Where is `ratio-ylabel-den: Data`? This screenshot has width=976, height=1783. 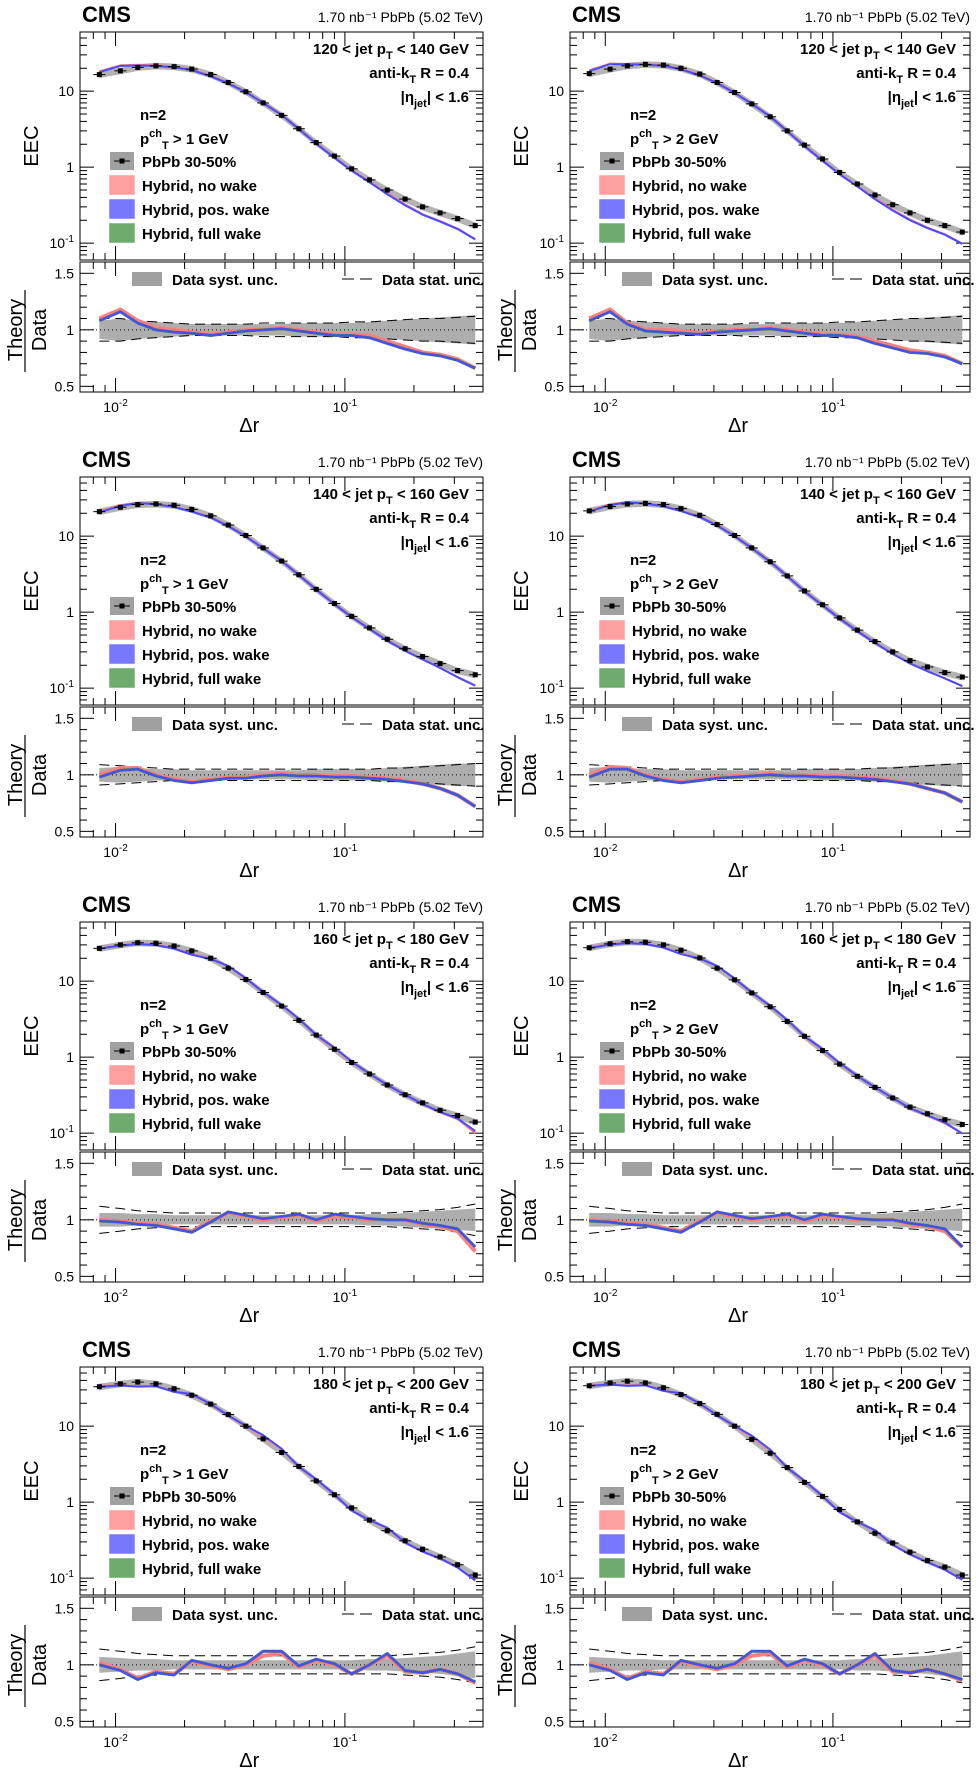
ratio-ylabel-den: Data is located at coordinates (530, 329).